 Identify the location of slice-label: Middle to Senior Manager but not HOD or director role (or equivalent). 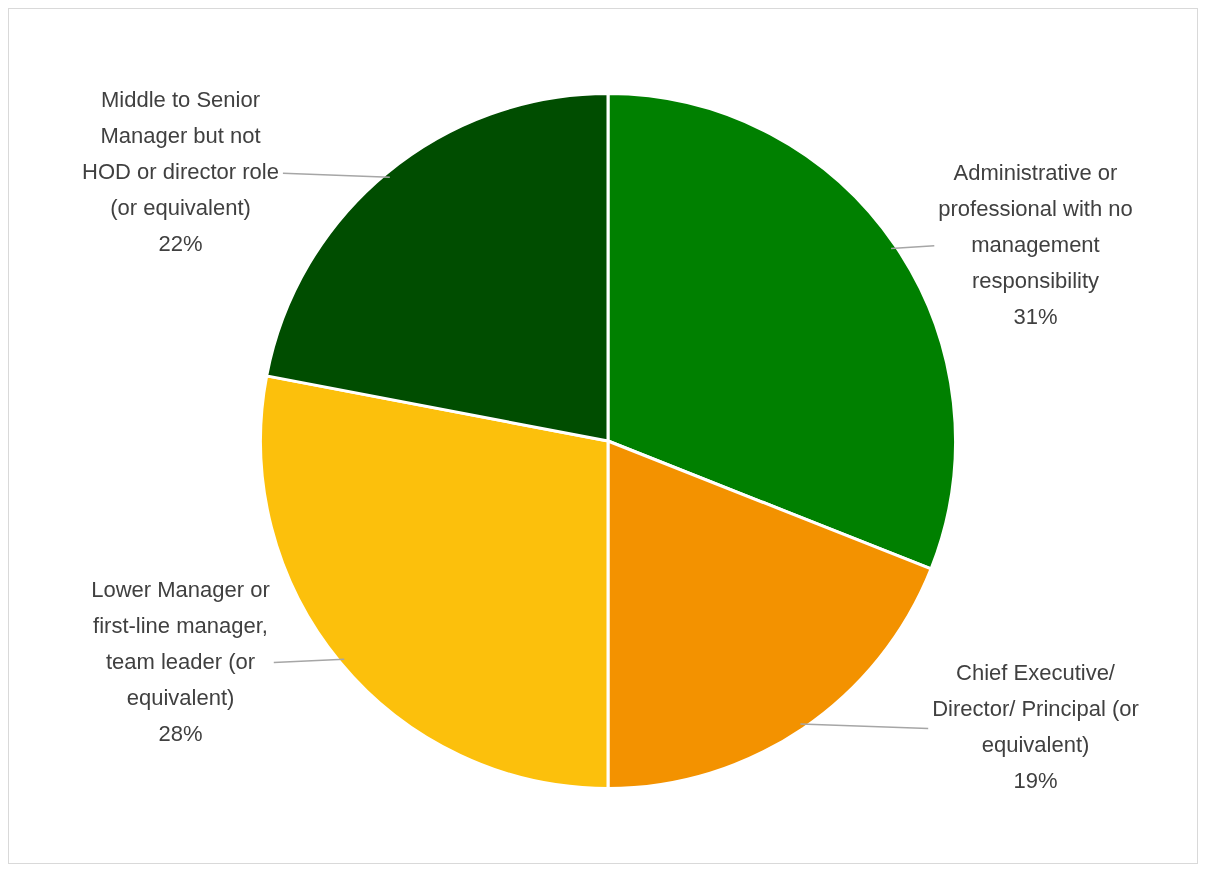
(180, 154).